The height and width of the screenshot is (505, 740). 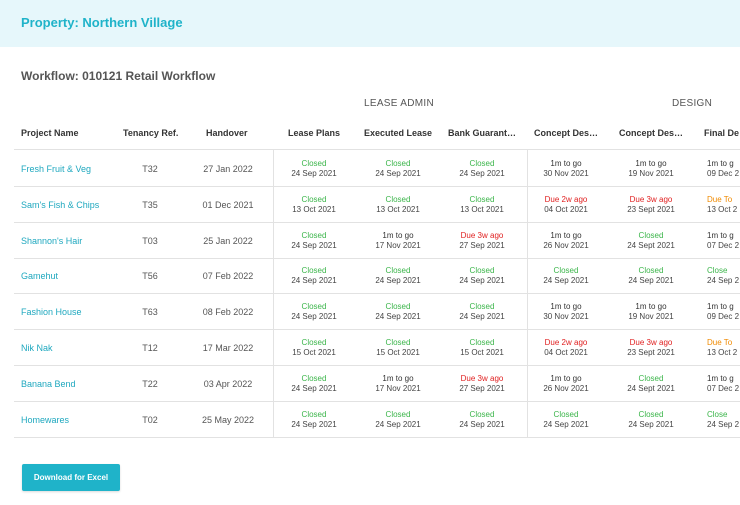 What do you see at coordinates (48, 383) in the screenshot?
I see `project-name-link: Banana Bend` at bounding box center [48, 383].